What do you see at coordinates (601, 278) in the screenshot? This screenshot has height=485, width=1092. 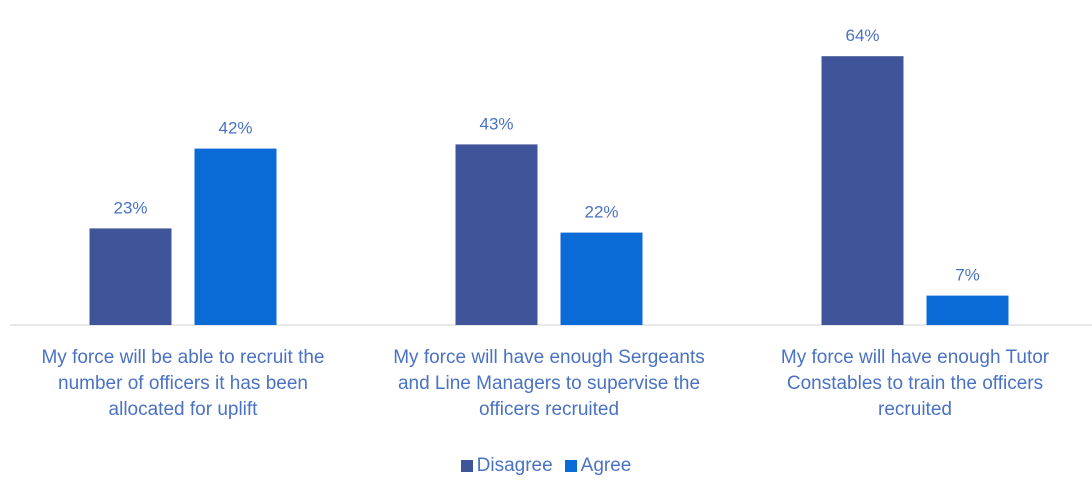 I see `bar-agree-supervisors` at bounding box center [601, 278].